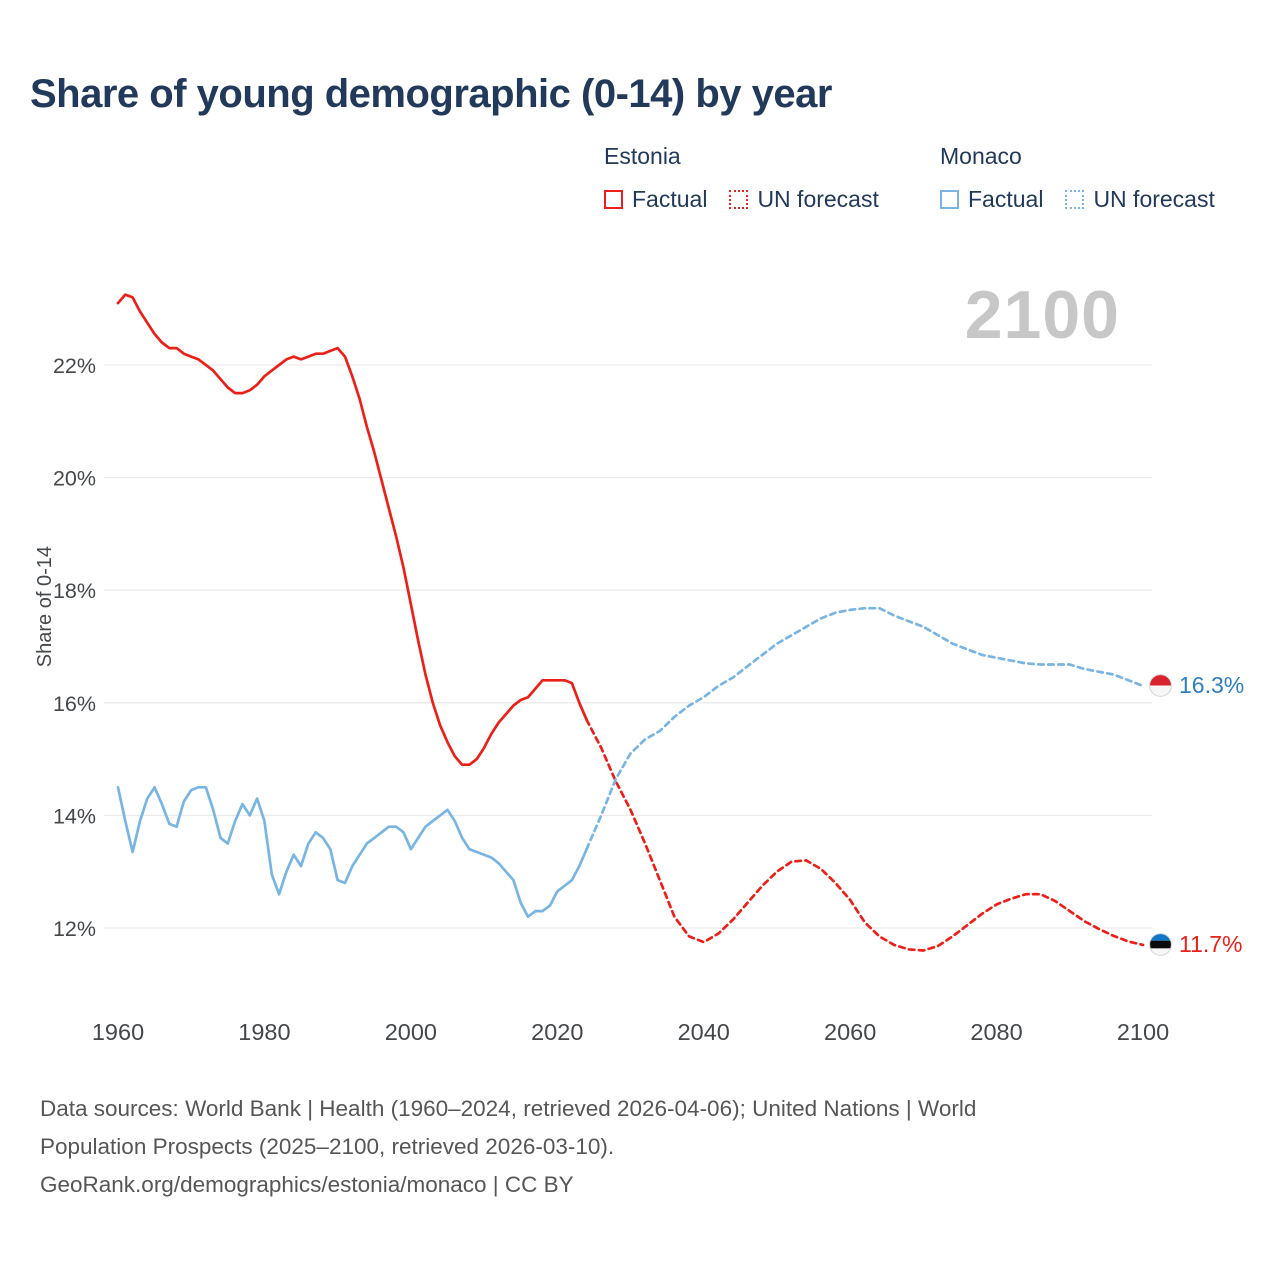 The width and height of the screenshot is (1280, 1280). What do you see at coordinates (352, 530) in the screenshot?
I see `estonia-factual-line` at bounding box center [352, 530].